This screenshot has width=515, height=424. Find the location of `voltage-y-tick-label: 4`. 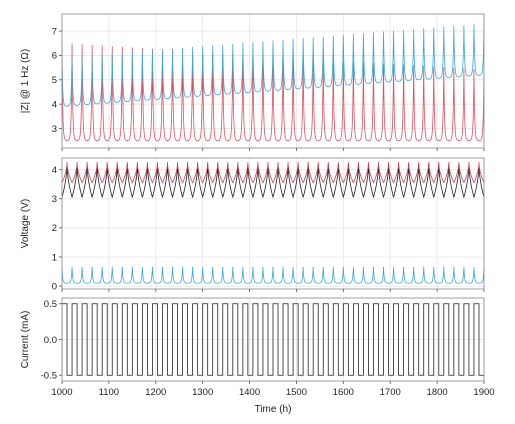

voltage-y-tick-label: 4 is located at coordinates (54, 170).